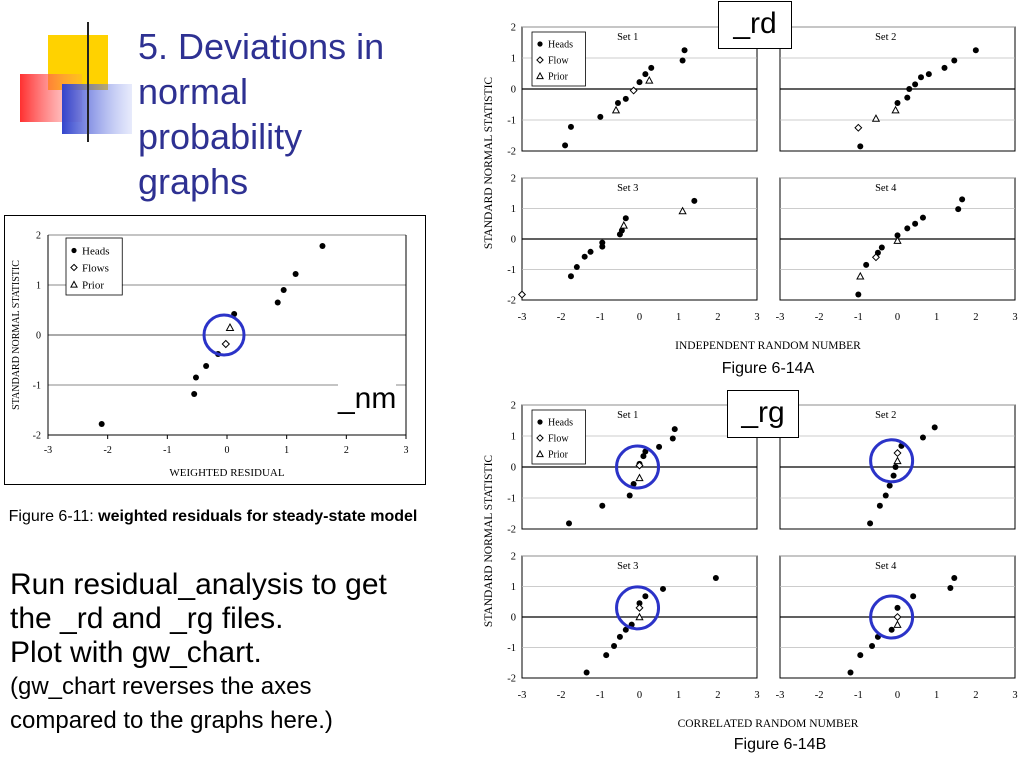  Describe the element at coordinates (627, 37) in the screenshot. I see `set-label: Set 1` at that location.